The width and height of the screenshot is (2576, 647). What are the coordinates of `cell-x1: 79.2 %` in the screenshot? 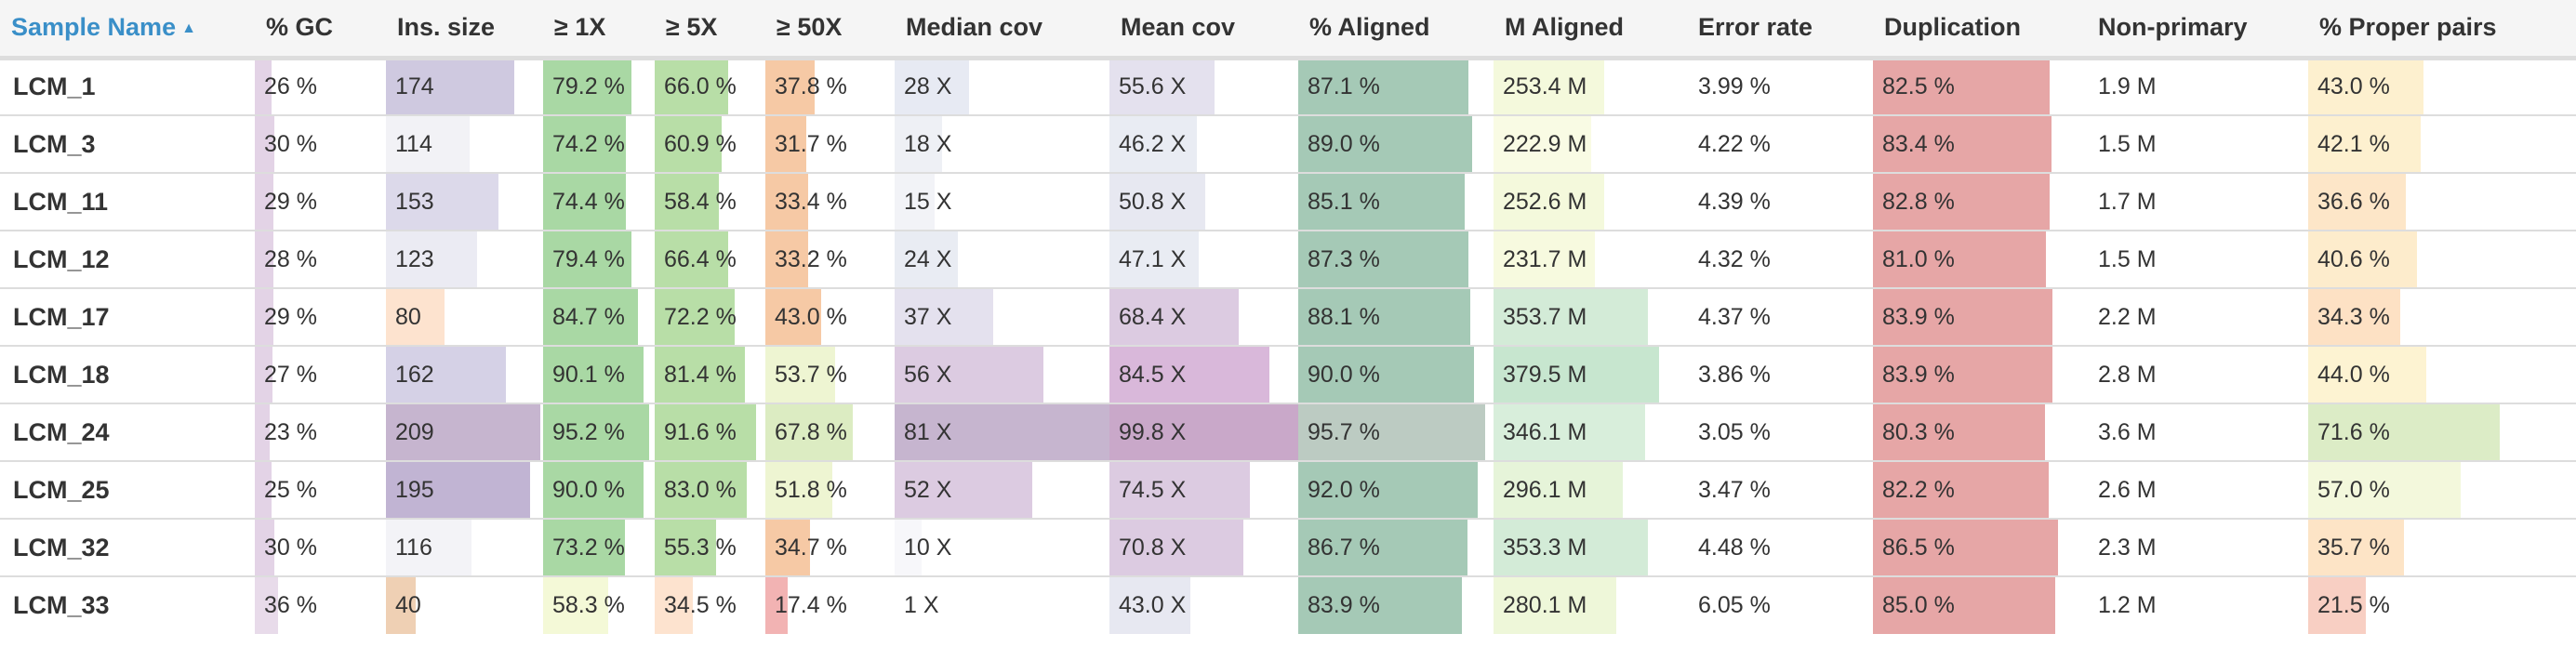 It's located at (599, 86).